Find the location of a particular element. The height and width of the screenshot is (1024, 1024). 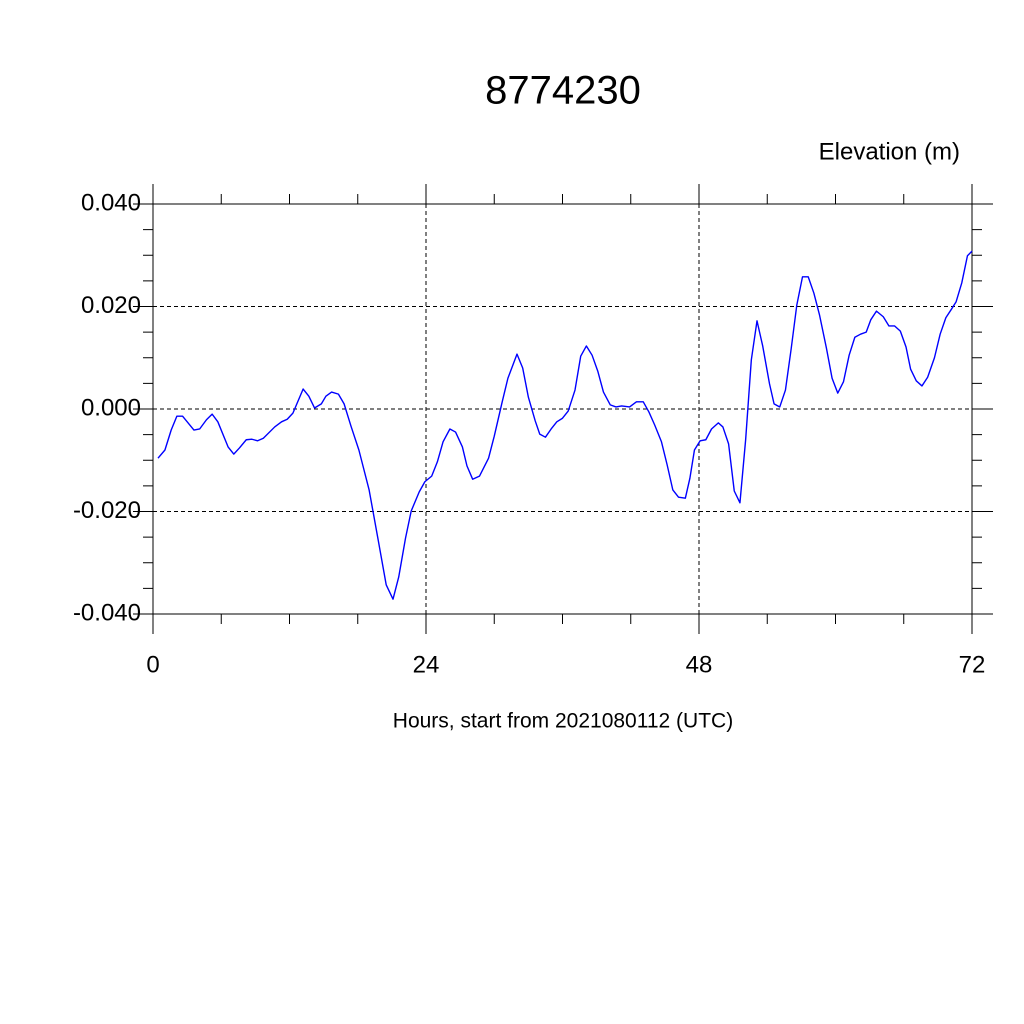

y-tick-label: -0.040 is located at coordinates (107, 612).